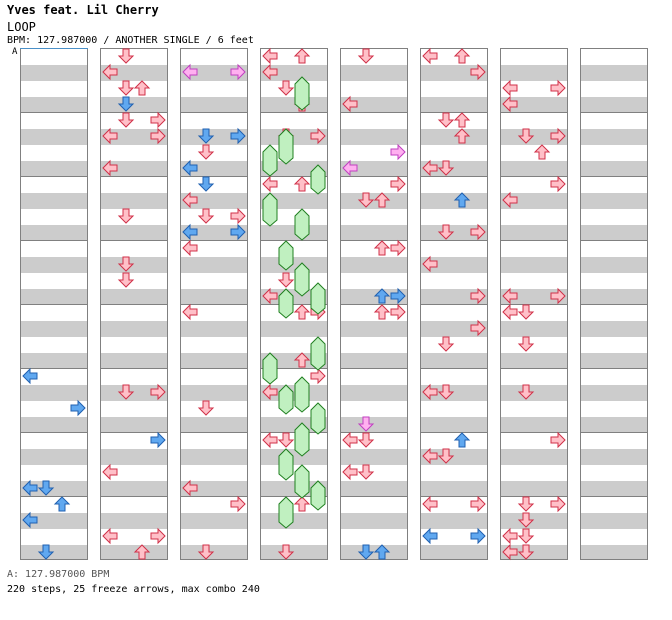 This screenshot has width=672, height=620. Describe the element at coordinates (83, 10) in the screenshot. I see `song-artist: Yves feat. Lil Cherry` at that location.